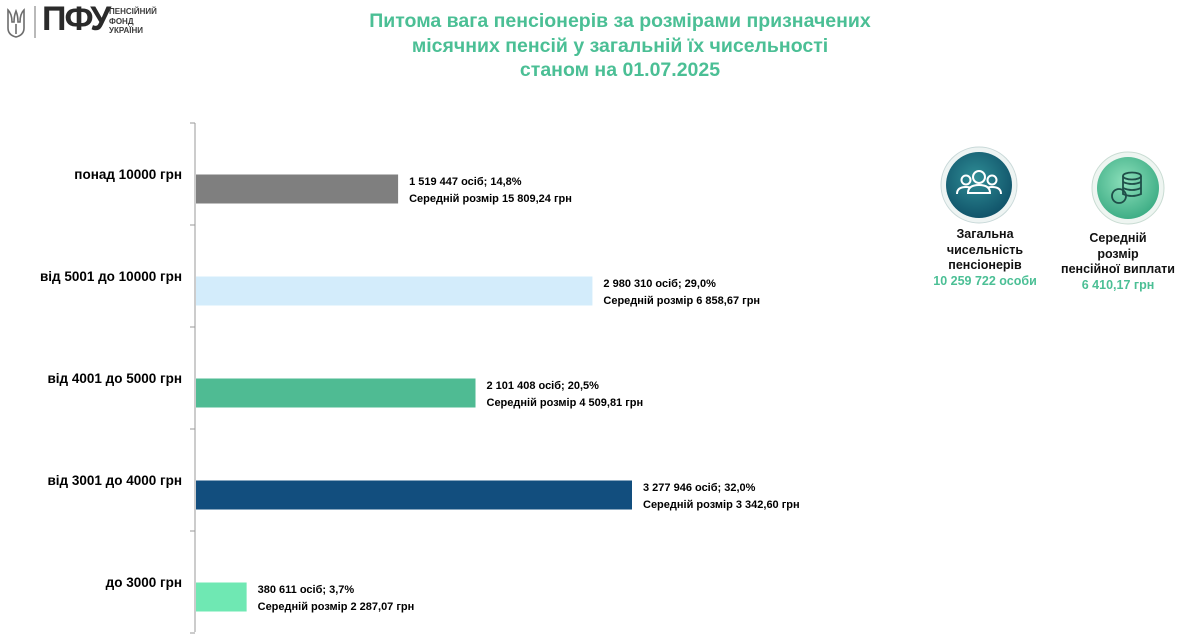 The height and width of the screenshot is (635, 1185). I want to click on logo-subtitle: ПЕНСІЙНИЙ ФОНД УКРАЇНИ, so click(133, 21).